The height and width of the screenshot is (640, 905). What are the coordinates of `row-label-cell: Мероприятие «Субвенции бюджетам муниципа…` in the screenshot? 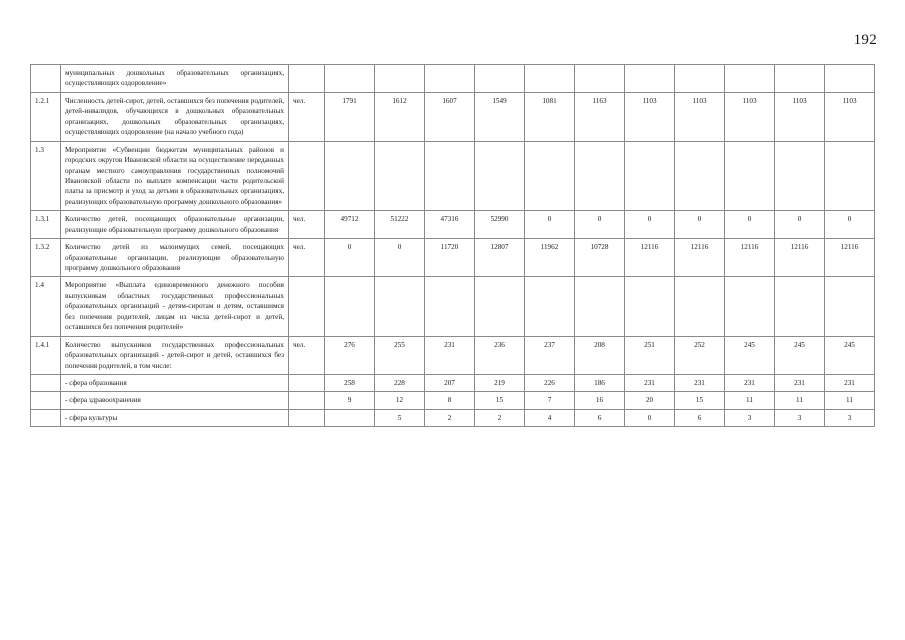 It's located at (174, 176).